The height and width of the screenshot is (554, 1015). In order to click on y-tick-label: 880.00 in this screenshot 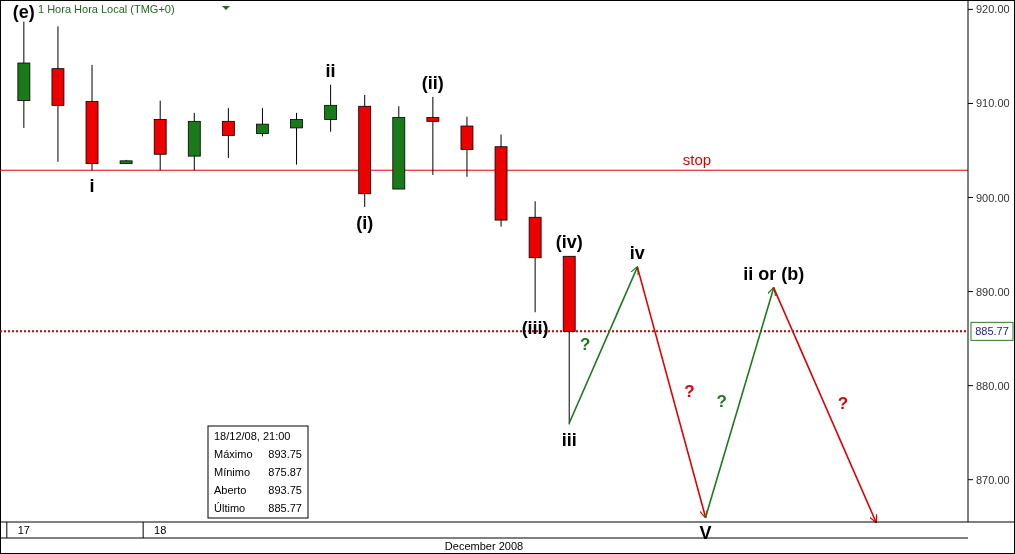, I will do `click(993, 385)`.